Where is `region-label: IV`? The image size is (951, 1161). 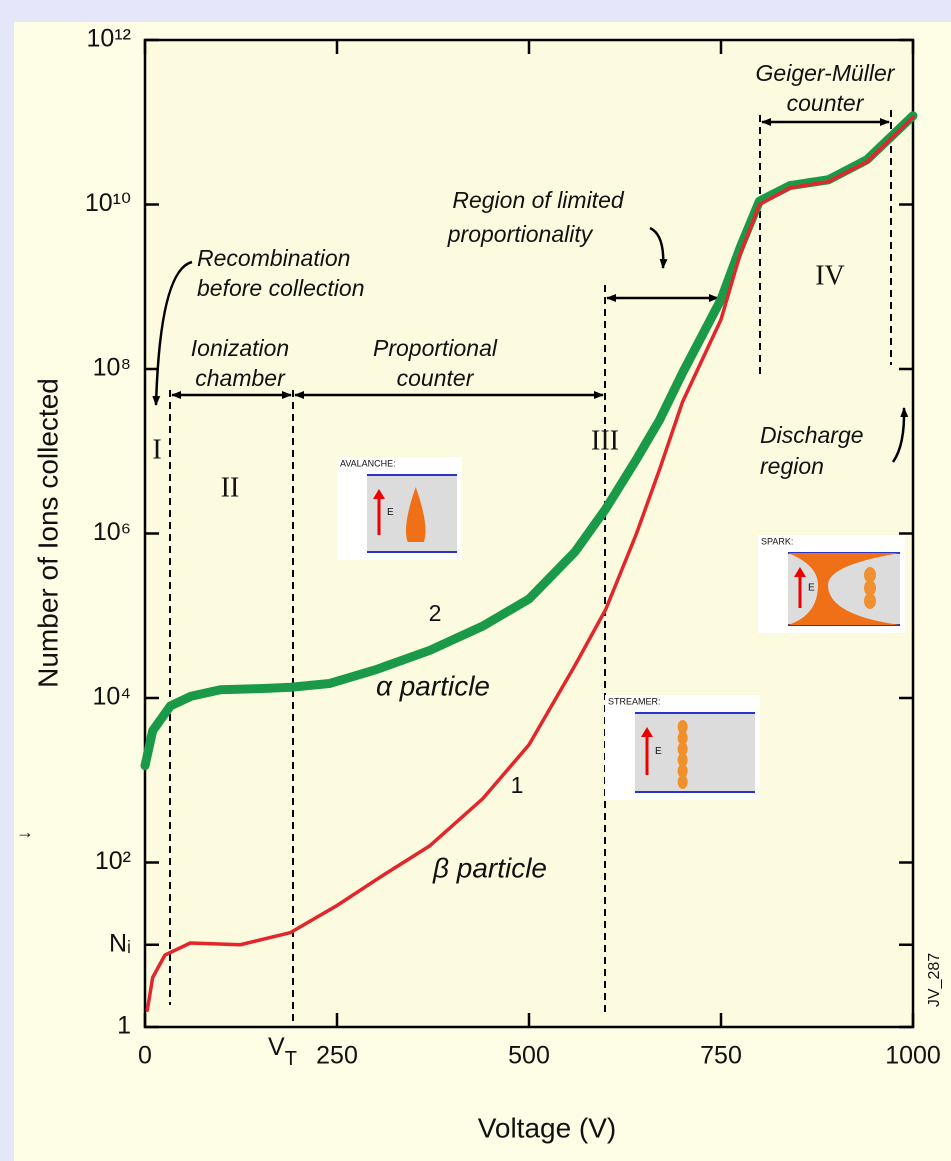
region-label: IV is located at coordinates (830, 275).